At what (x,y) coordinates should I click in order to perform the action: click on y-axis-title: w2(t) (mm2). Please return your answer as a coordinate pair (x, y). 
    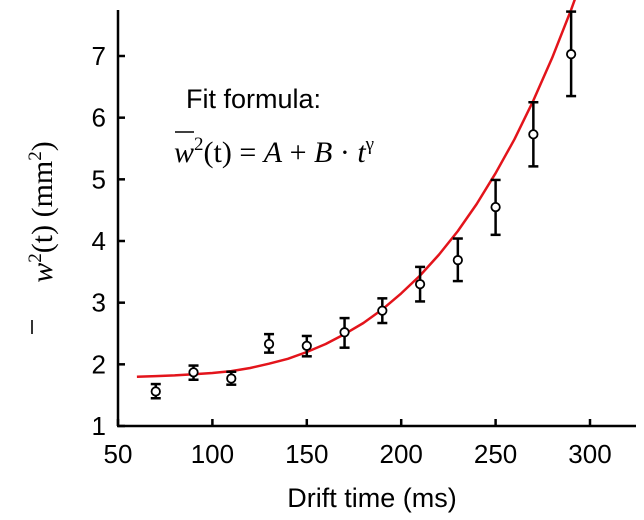
    Looking at the image, I should click on (42, 212).